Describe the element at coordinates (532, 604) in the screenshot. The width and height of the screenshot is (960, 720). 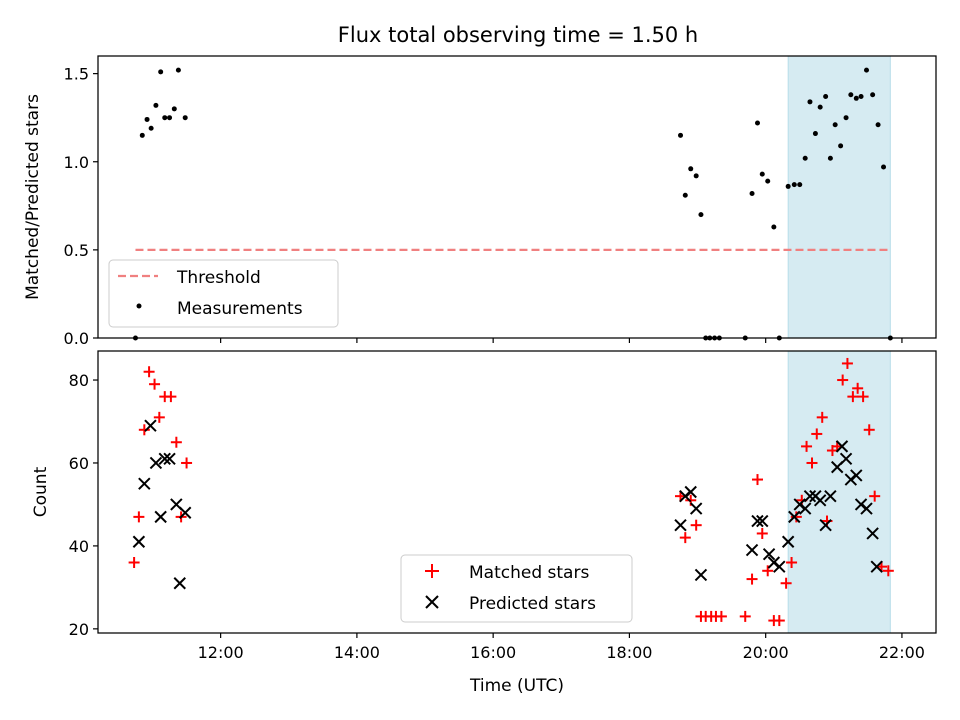
I see `legend-predicted-label: Predicted stars` at that location.